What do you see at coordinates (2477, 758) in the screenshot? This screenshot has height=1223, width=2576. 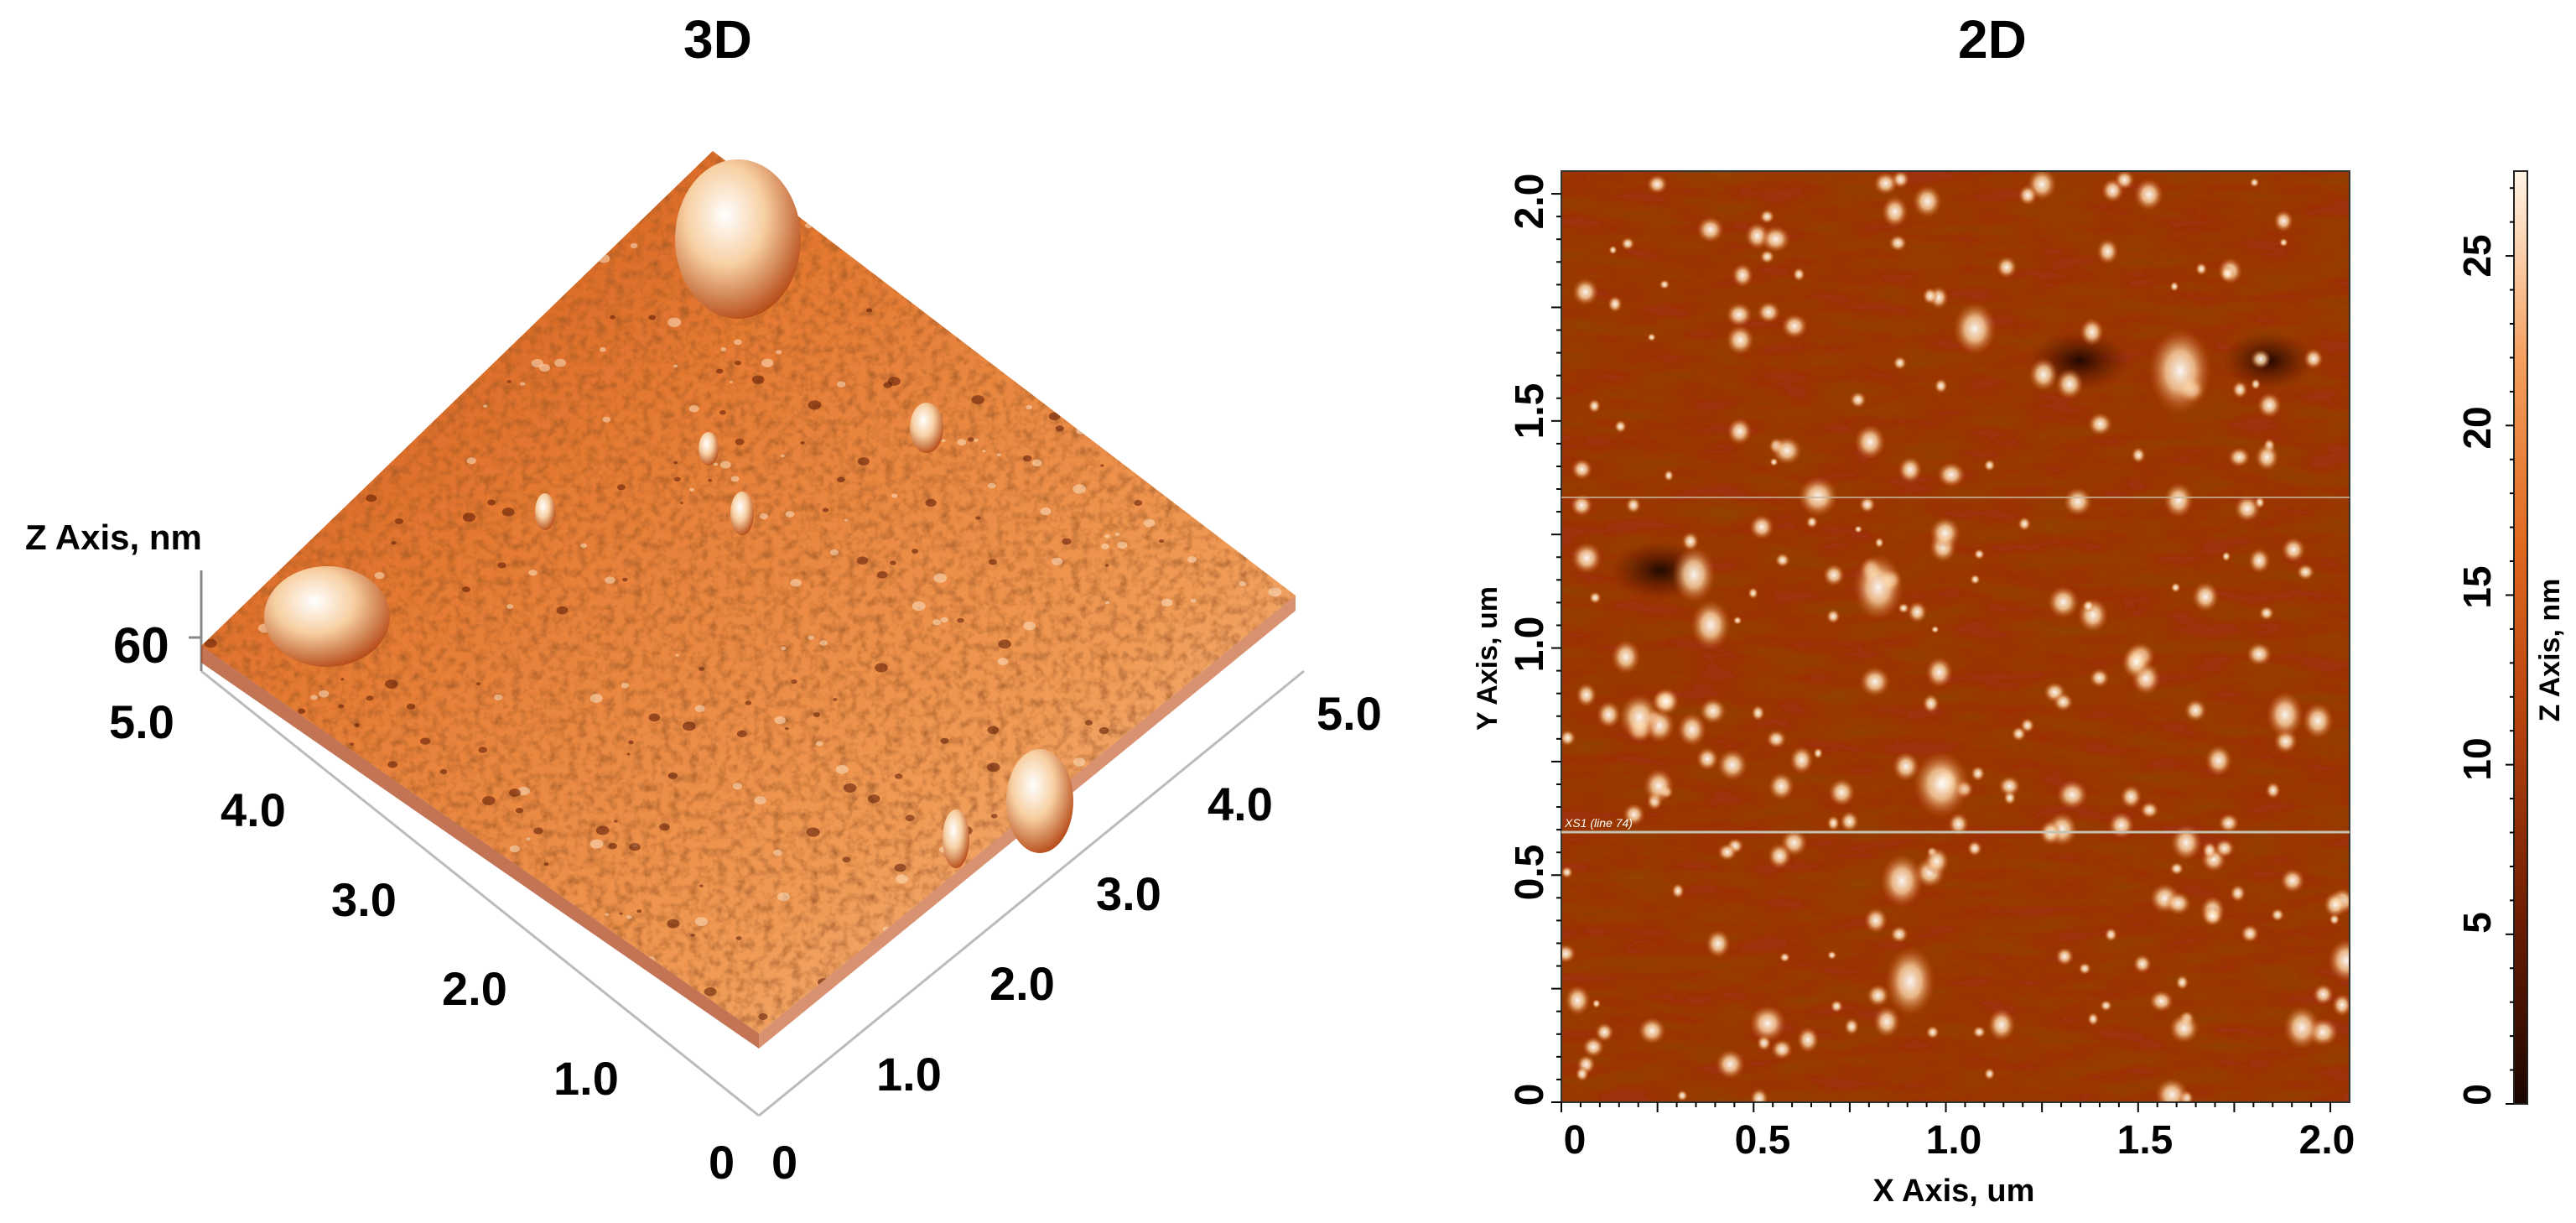 I see `colorbar-tick-label: 10` at bounding box center [2477, 758].